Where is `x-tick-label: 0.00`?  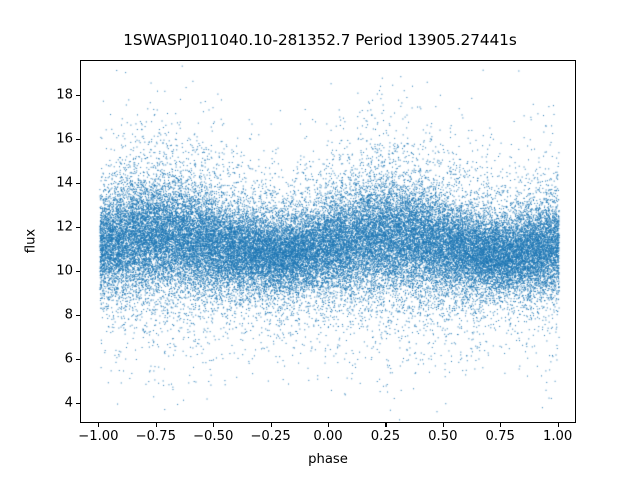 x-tick-label: 0.00 is located at coordinates (328, 436).